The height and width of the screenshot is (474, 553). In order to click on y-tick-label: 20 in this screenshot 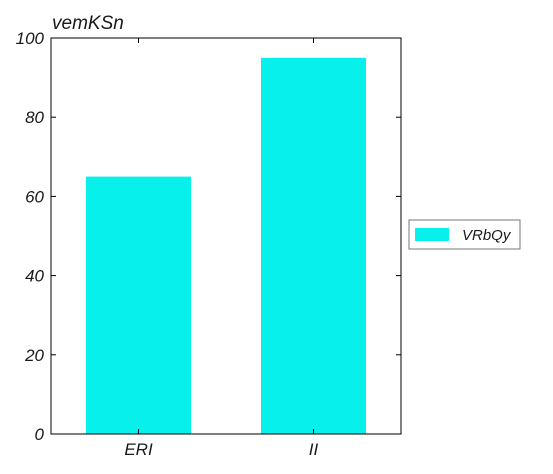, I will do `click(34, 355)`.